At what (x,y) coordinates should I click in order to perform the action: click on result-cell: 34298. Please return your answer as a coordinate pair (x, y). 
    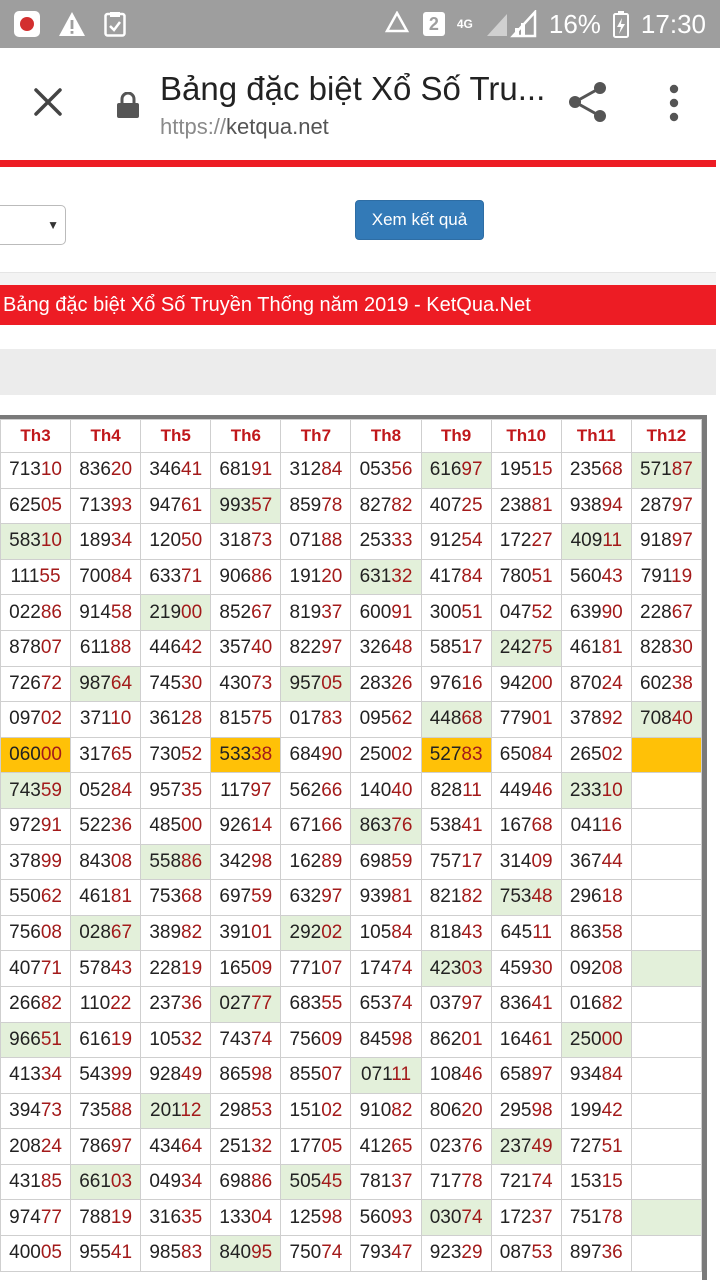
    Looking at the image, I should click on (246, 862).